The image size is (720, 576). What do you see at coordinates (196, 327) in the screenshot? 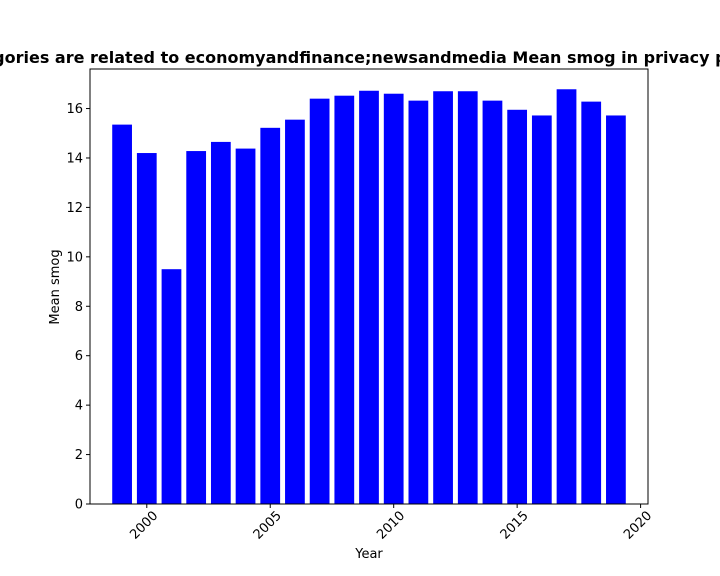
I see `bar-2002` at bounding box center [196, 327].